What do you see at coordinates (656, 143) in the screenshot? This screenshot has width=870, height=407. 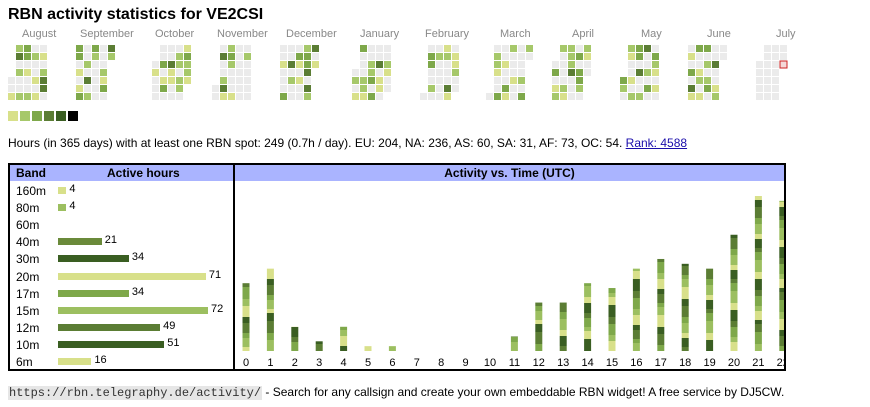 I see `rank-link: Rank: 4588` at bounding box center [656, 143].